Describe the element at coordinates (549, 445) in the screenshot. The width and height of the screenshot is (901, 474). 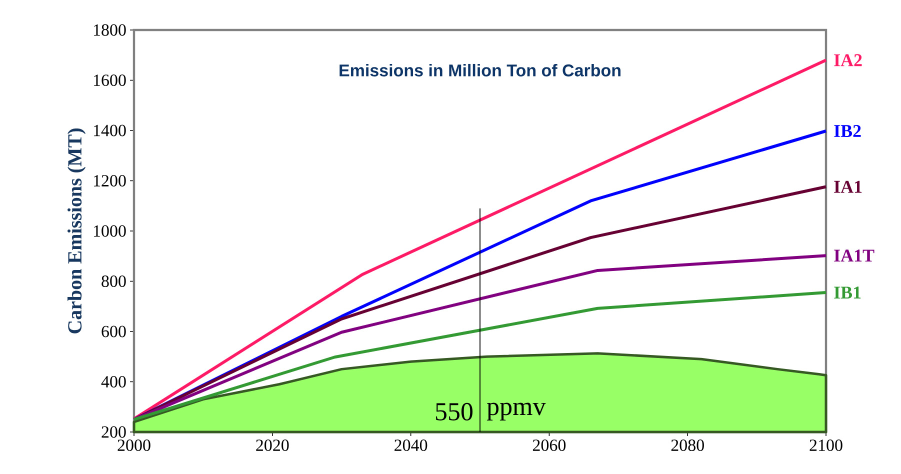
I see `x-tick-label: 2060` at that location.